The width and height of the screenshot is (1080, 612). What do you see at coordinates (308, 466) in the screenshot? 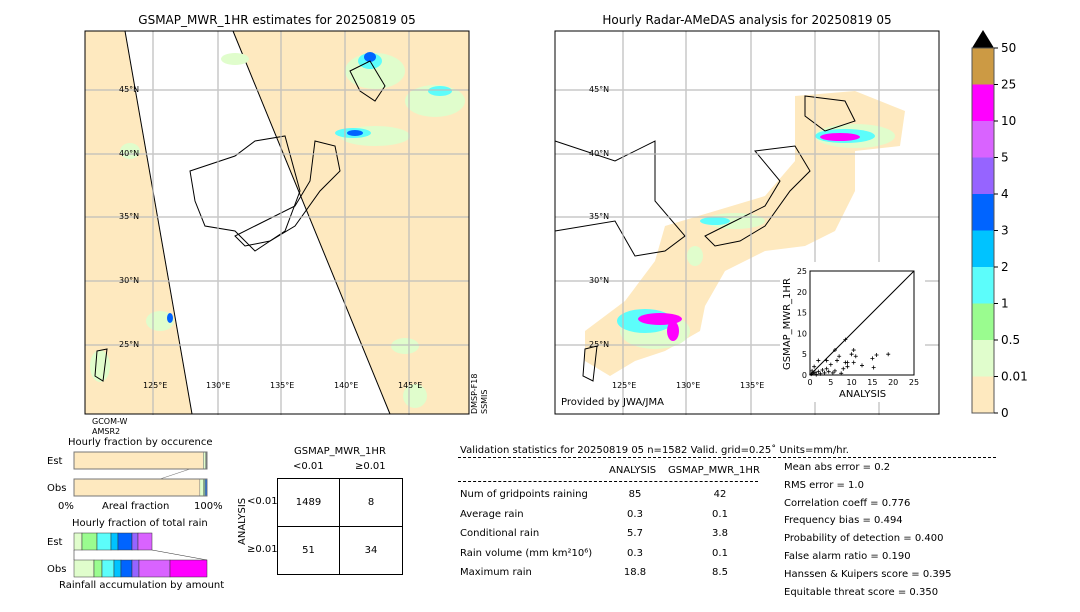
I see `col-label: <0.01` at bounding box center [308, 466].